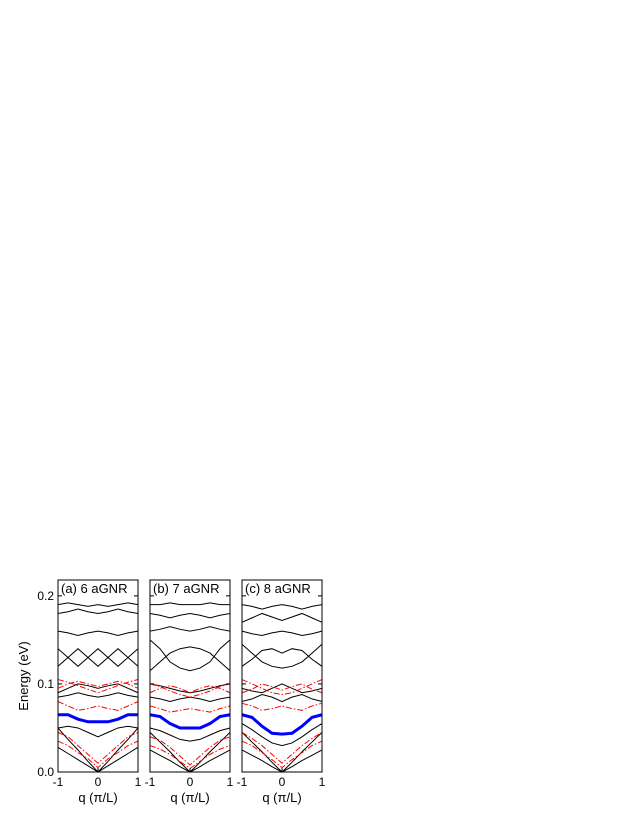  I want to click on y-tick-label: 0.1, so click(45, 684).